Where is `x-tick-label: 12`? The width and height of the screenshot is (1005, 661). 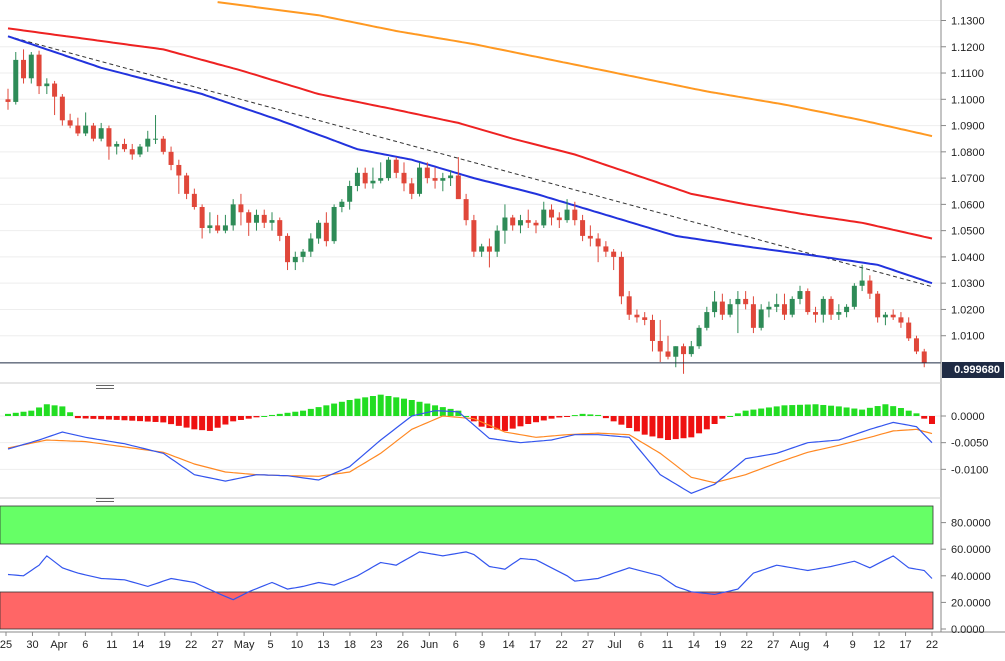
x-tick-label: 12 is located at coordinates (879, 645).